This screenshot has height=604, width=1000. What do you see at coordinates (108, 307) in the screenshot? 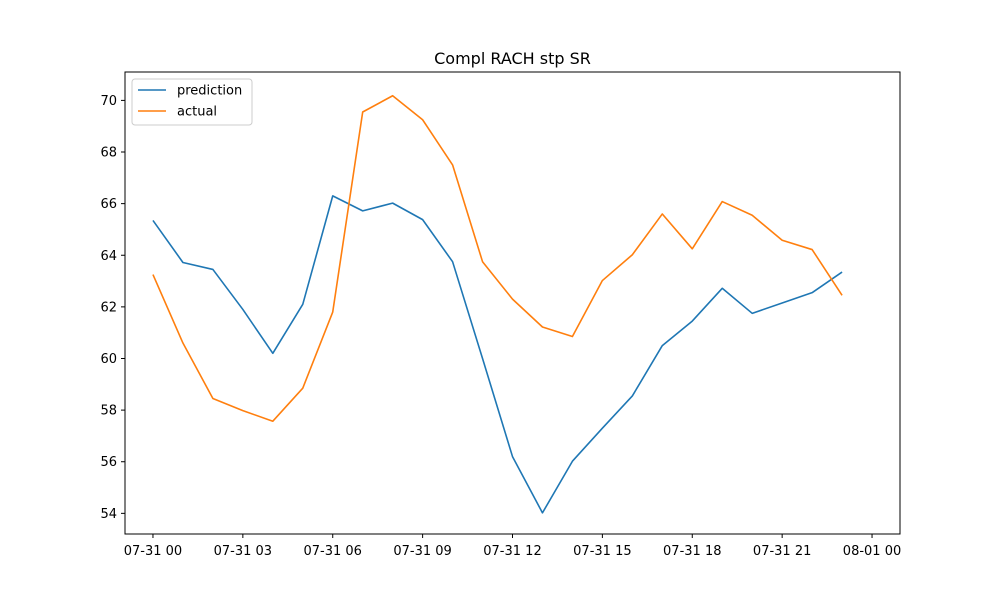
I see `y-tick-label: 62` at bounding box center [108, 307].